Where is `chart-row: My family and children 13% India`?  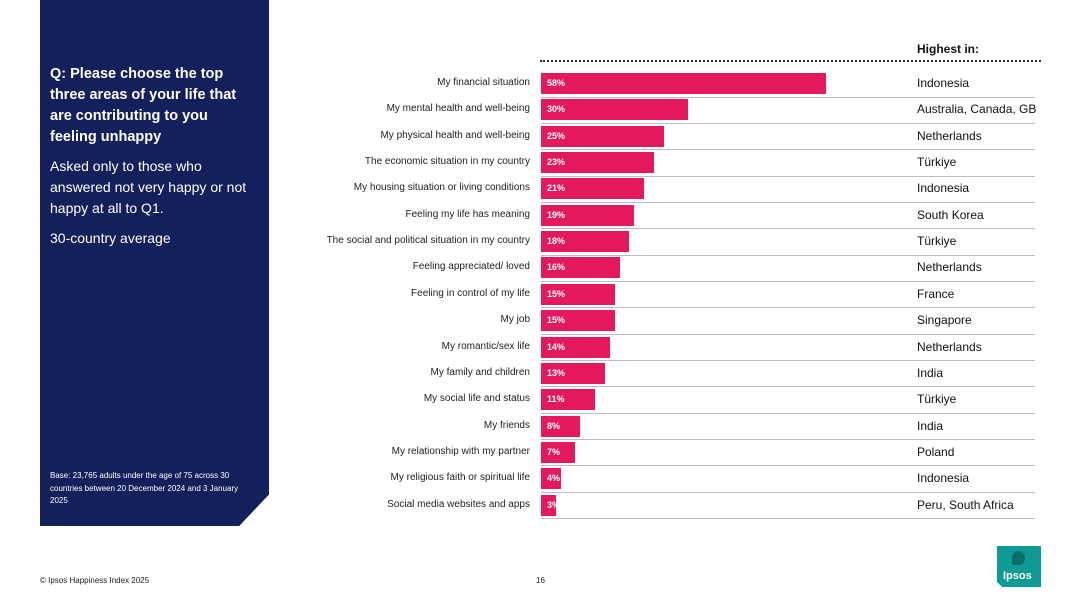 chart-row: My family and children 13% India is located at coordinates (540, 374).